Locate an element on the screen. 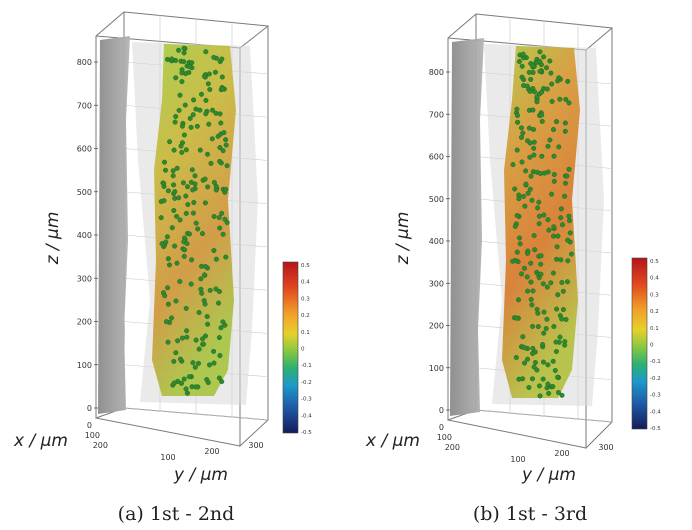 The height and width of the screenshot is (530, 692). z-tick-label: 700 is located at coordinates (84, 105).